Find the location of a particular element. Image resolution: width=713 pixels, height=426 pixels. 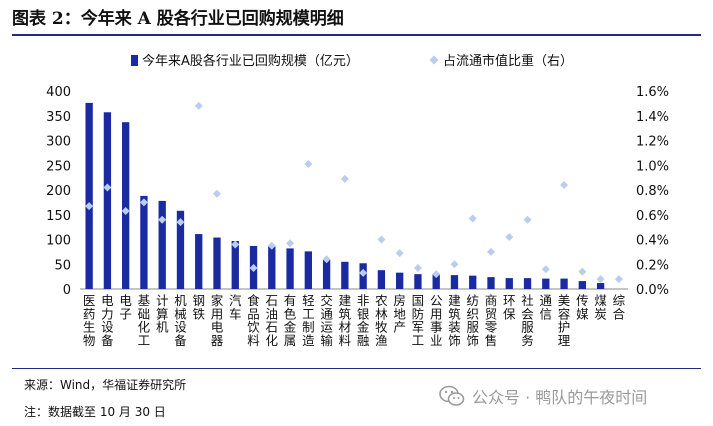

category-label: 美容护理 is located at coordinates (564, 320).